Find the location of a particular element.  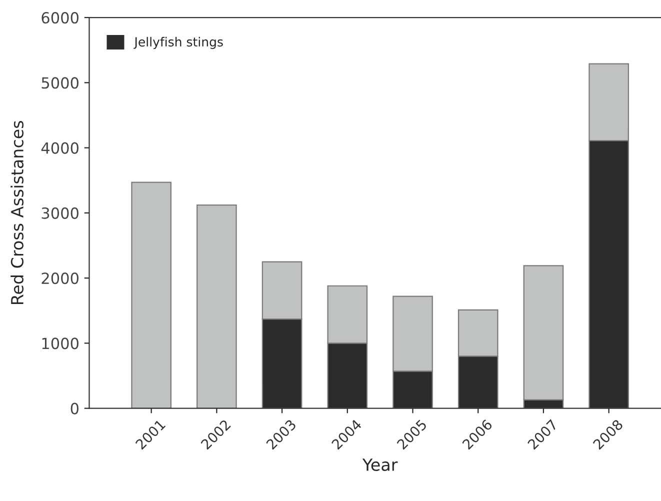

y-tick-label: 4000 is located at coordinates (59, 148).